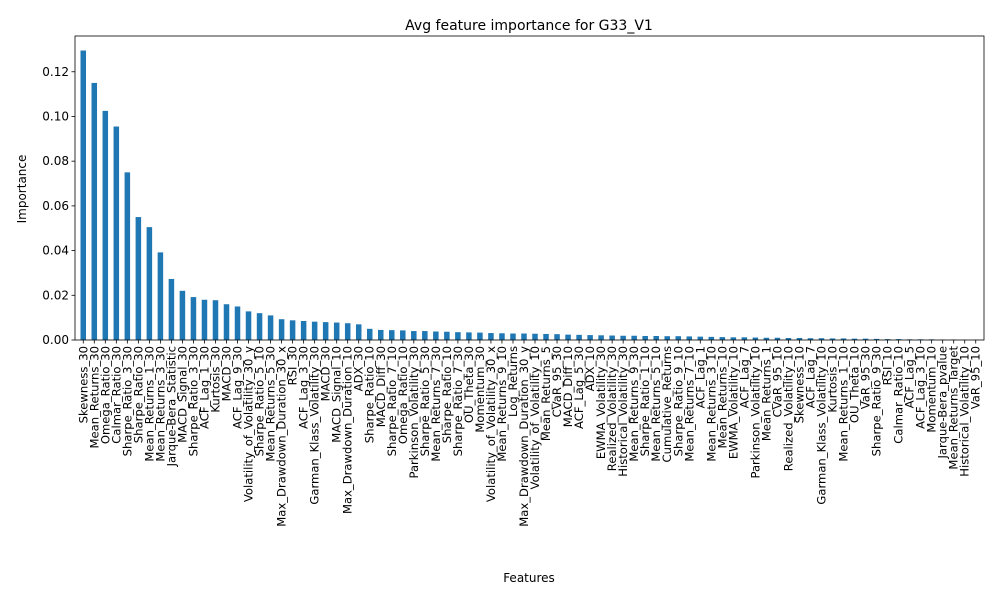 The width and height of the screenshot is (1000, 600). I want to click on x-tick-label: Mean_Returns_1_10, so click(844, 404).